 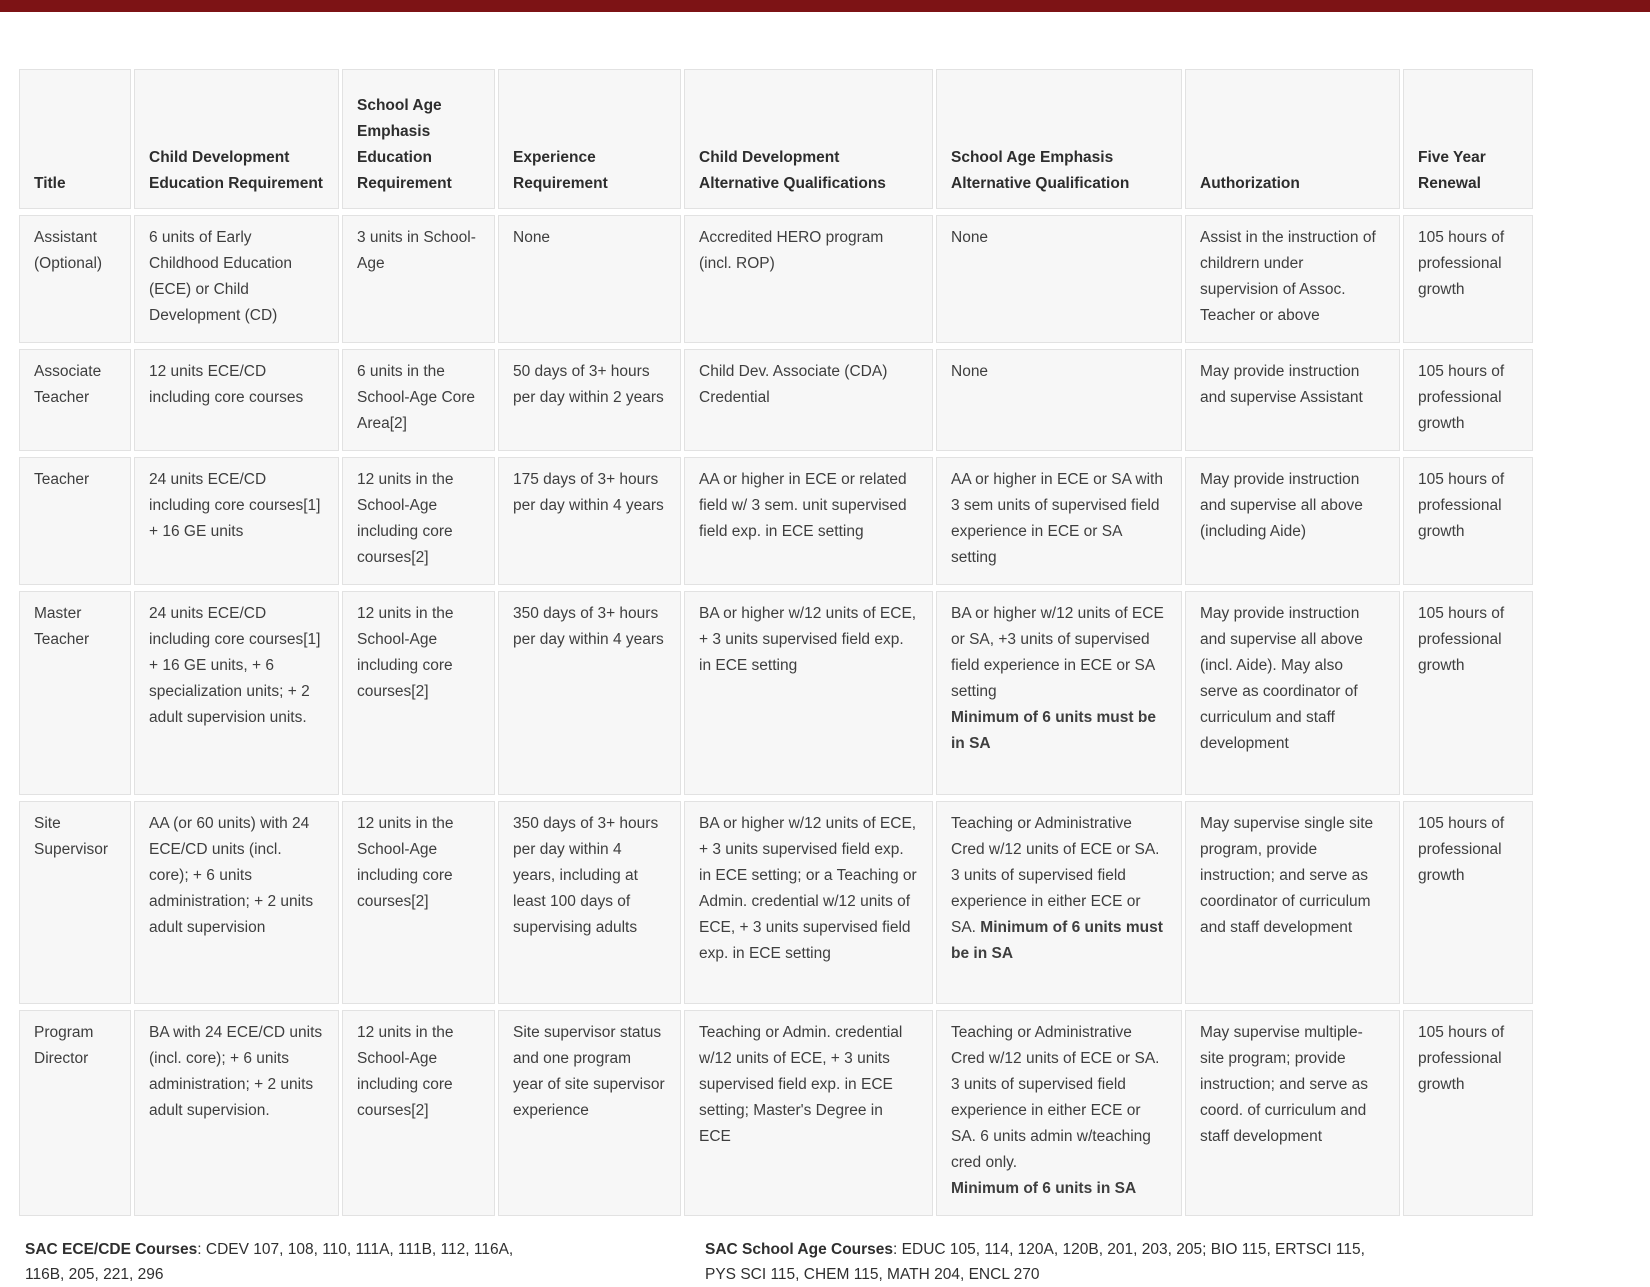 I want to click on top-red-bar, so click(x=825, y=6).